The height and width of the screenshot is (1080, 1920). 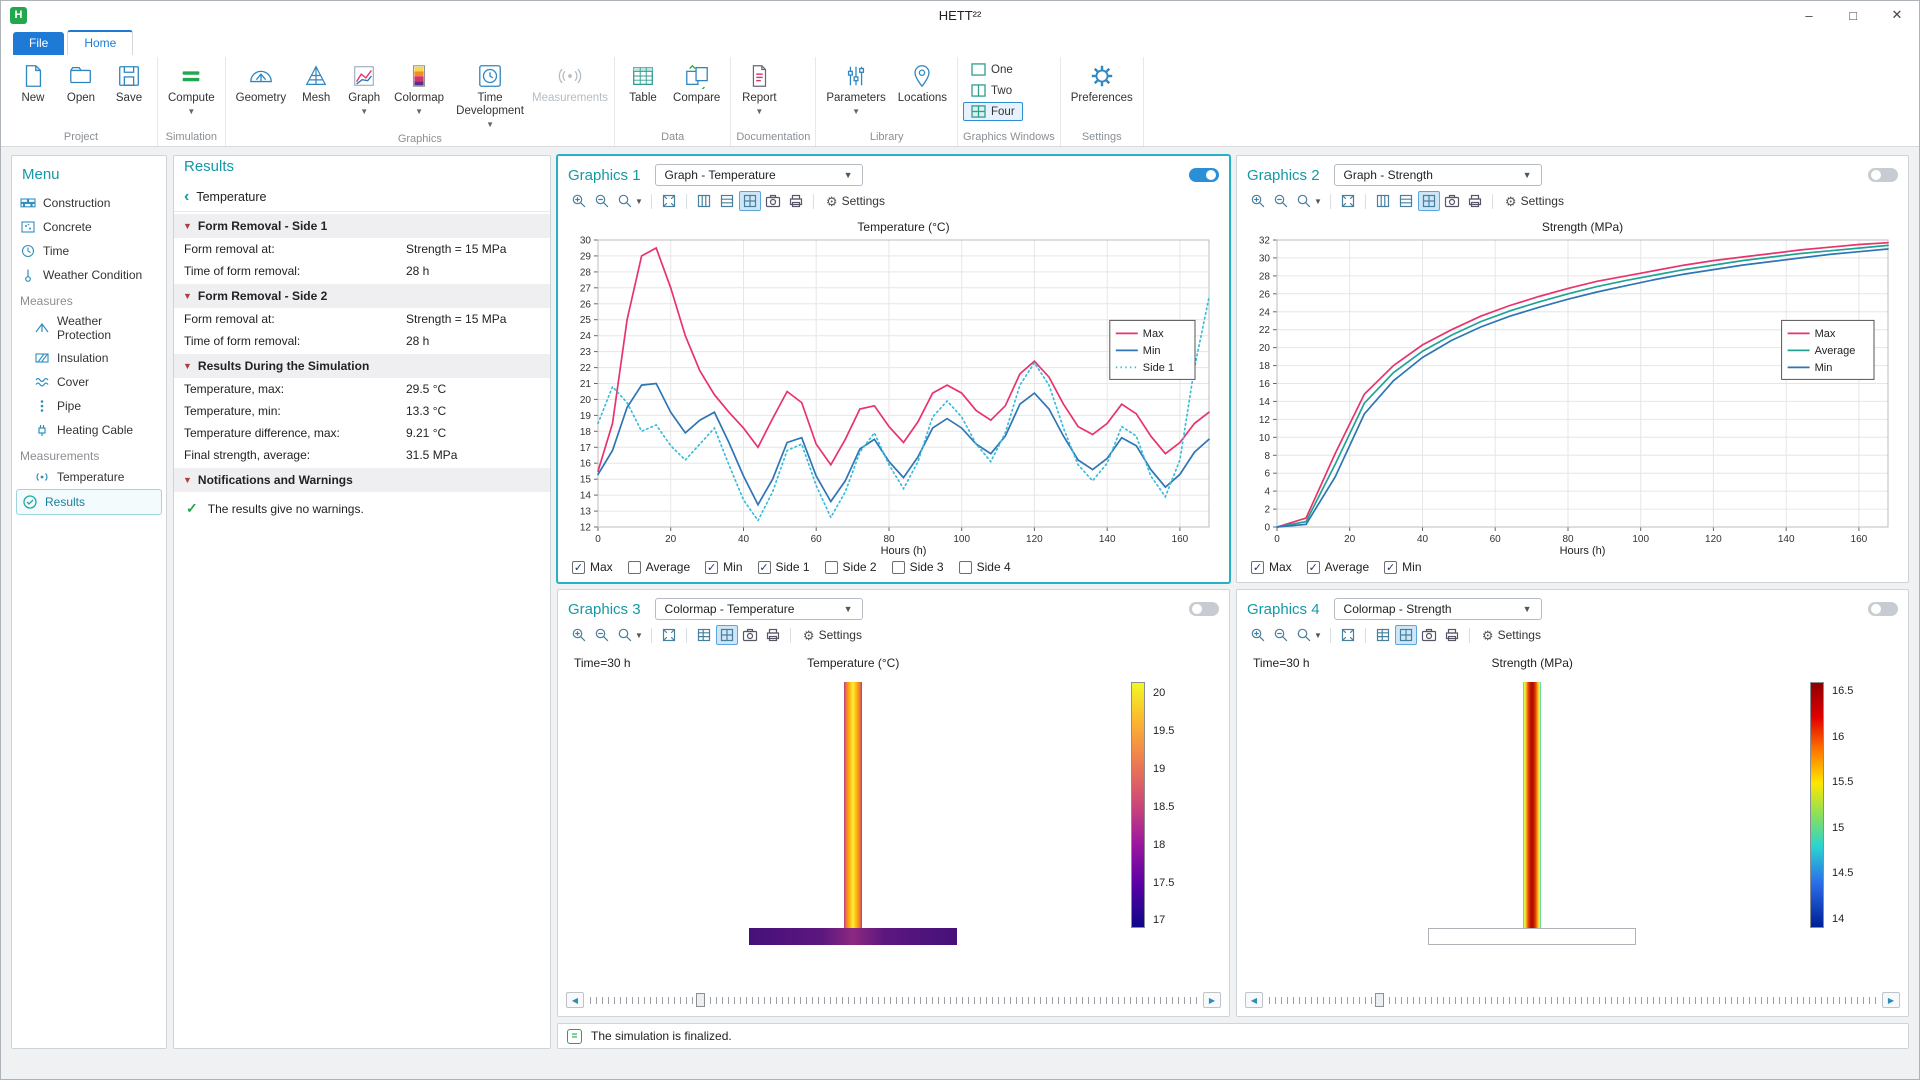 I want to click on section-header-form-removal-2: ▼ Form Removal - Side 2, so click(x=362, y=296).